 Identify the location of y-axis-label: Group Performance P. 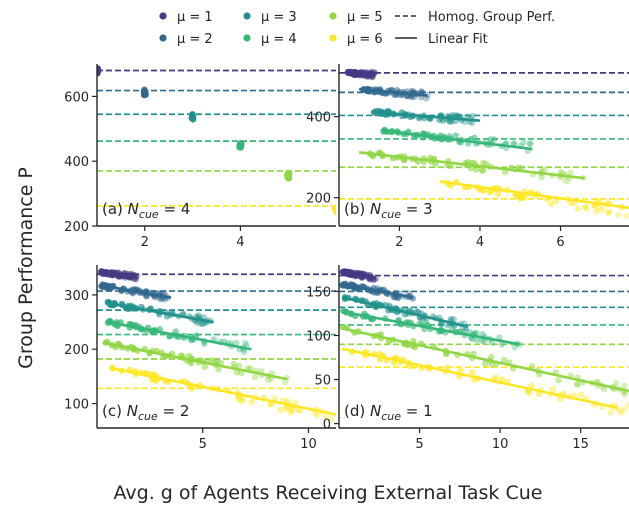
(26, 268).